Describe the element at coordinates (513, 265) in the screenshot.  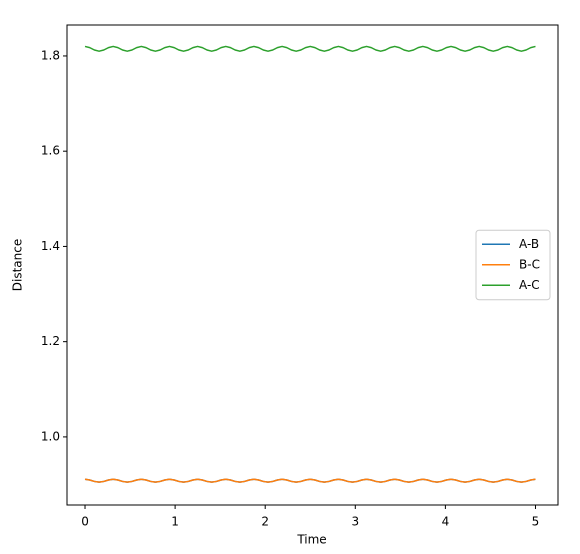
I see `legend-box` at that location.